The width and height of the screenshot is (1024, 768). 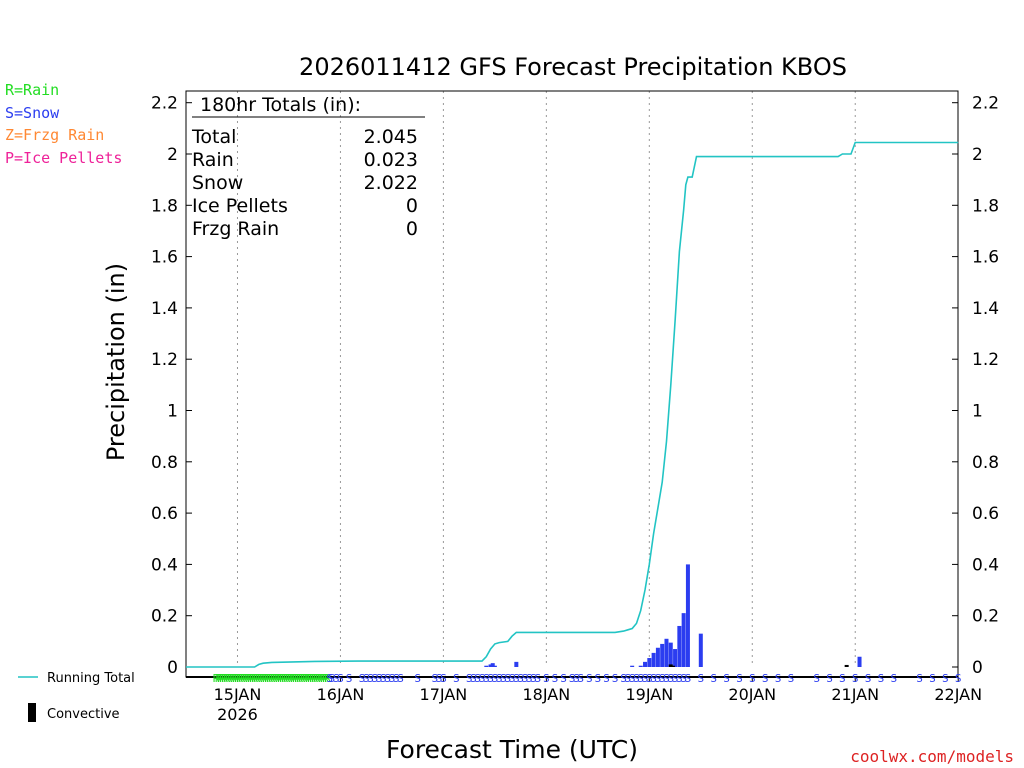 What do you see at coordinates (985, 463) in the screenshot?
I see `y-tick-label-right: 0.8` at bounding box center [985, 463].